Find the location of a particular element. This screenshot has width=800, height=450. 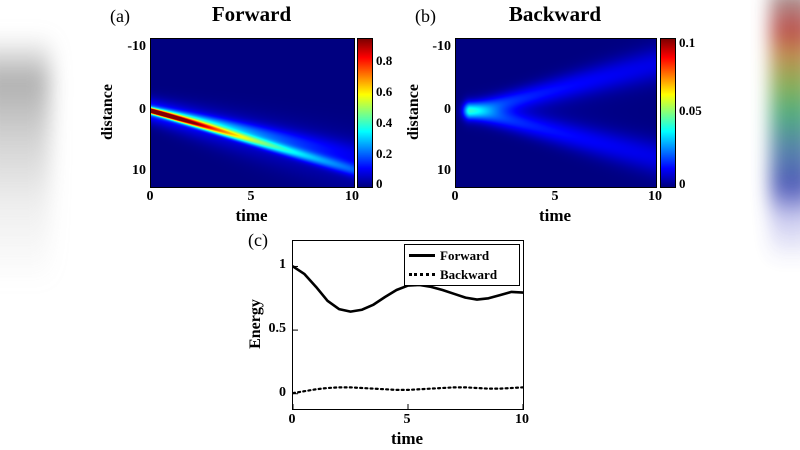

panel-b-xtick-5: 5 is located at coordinates (555, 196).